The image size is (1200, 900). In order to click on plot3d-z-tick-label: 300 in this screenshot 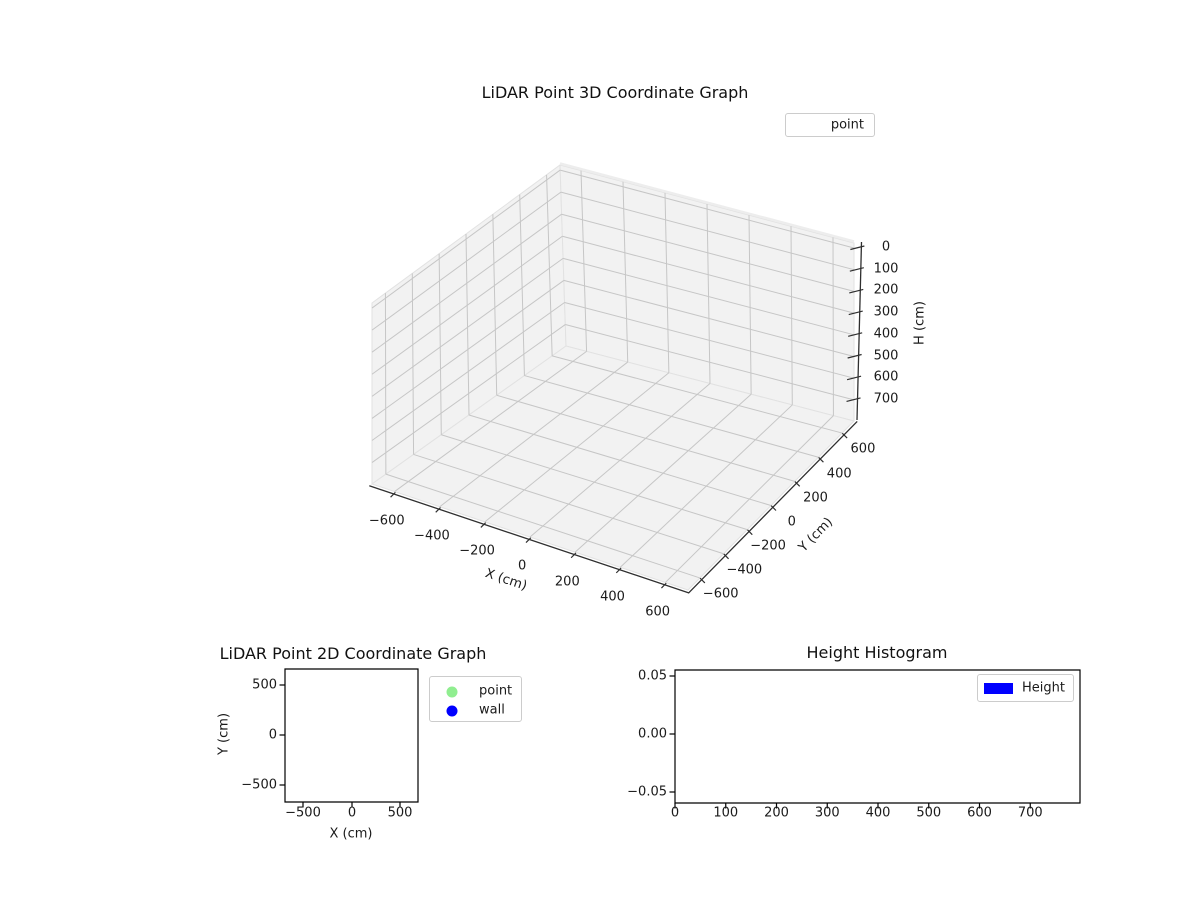, I will do `click(886, 312)`.